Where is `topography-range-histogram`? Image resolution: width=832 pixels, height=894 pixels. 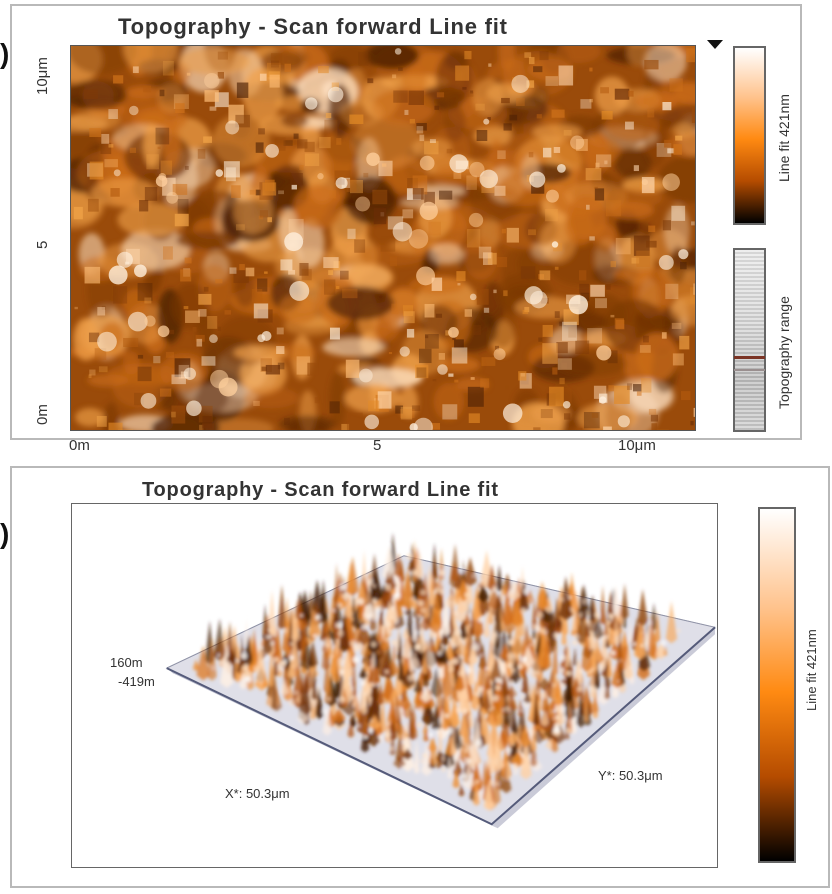 topography-range-histogram is located at coordinates (749, 340).